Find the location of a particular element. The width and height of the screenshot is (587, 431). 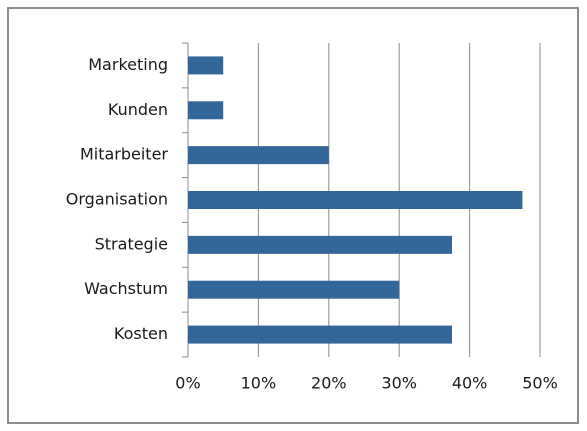

y-tick-label: Organisation is located at coordinates (117, 199).